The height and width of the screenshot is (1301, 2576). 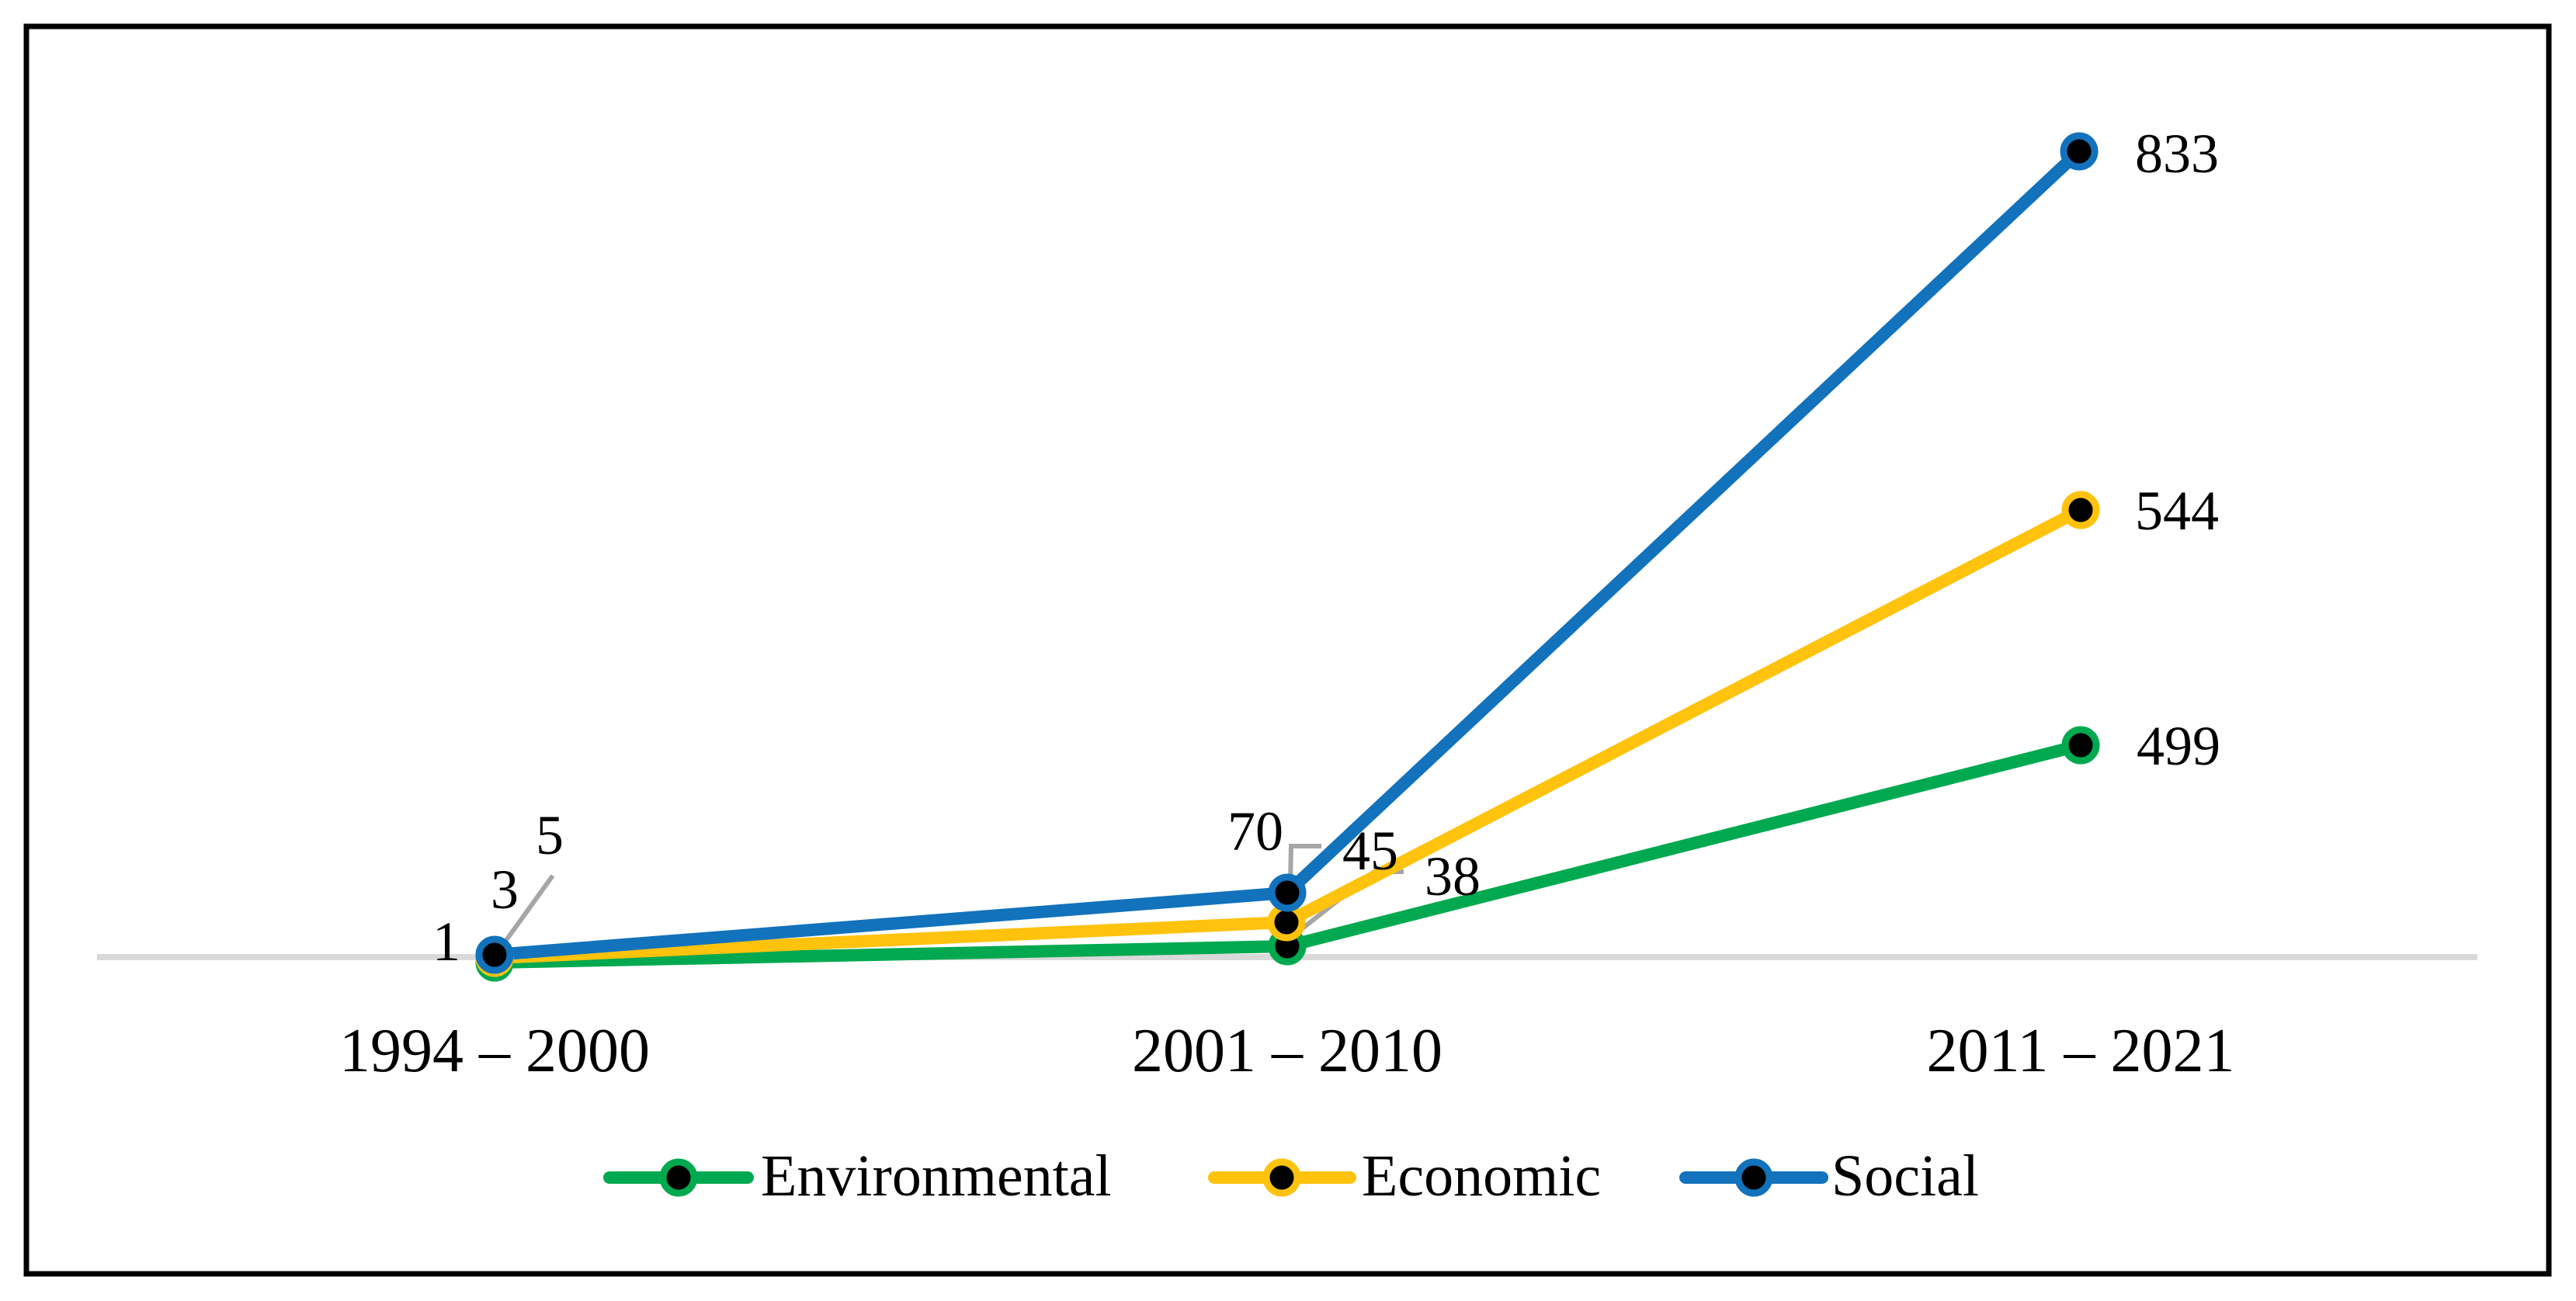 What do you see at coordinates (2079, 151) in the screenshot?
I see `marker-social-2011` at bounding box center [2079, 151].